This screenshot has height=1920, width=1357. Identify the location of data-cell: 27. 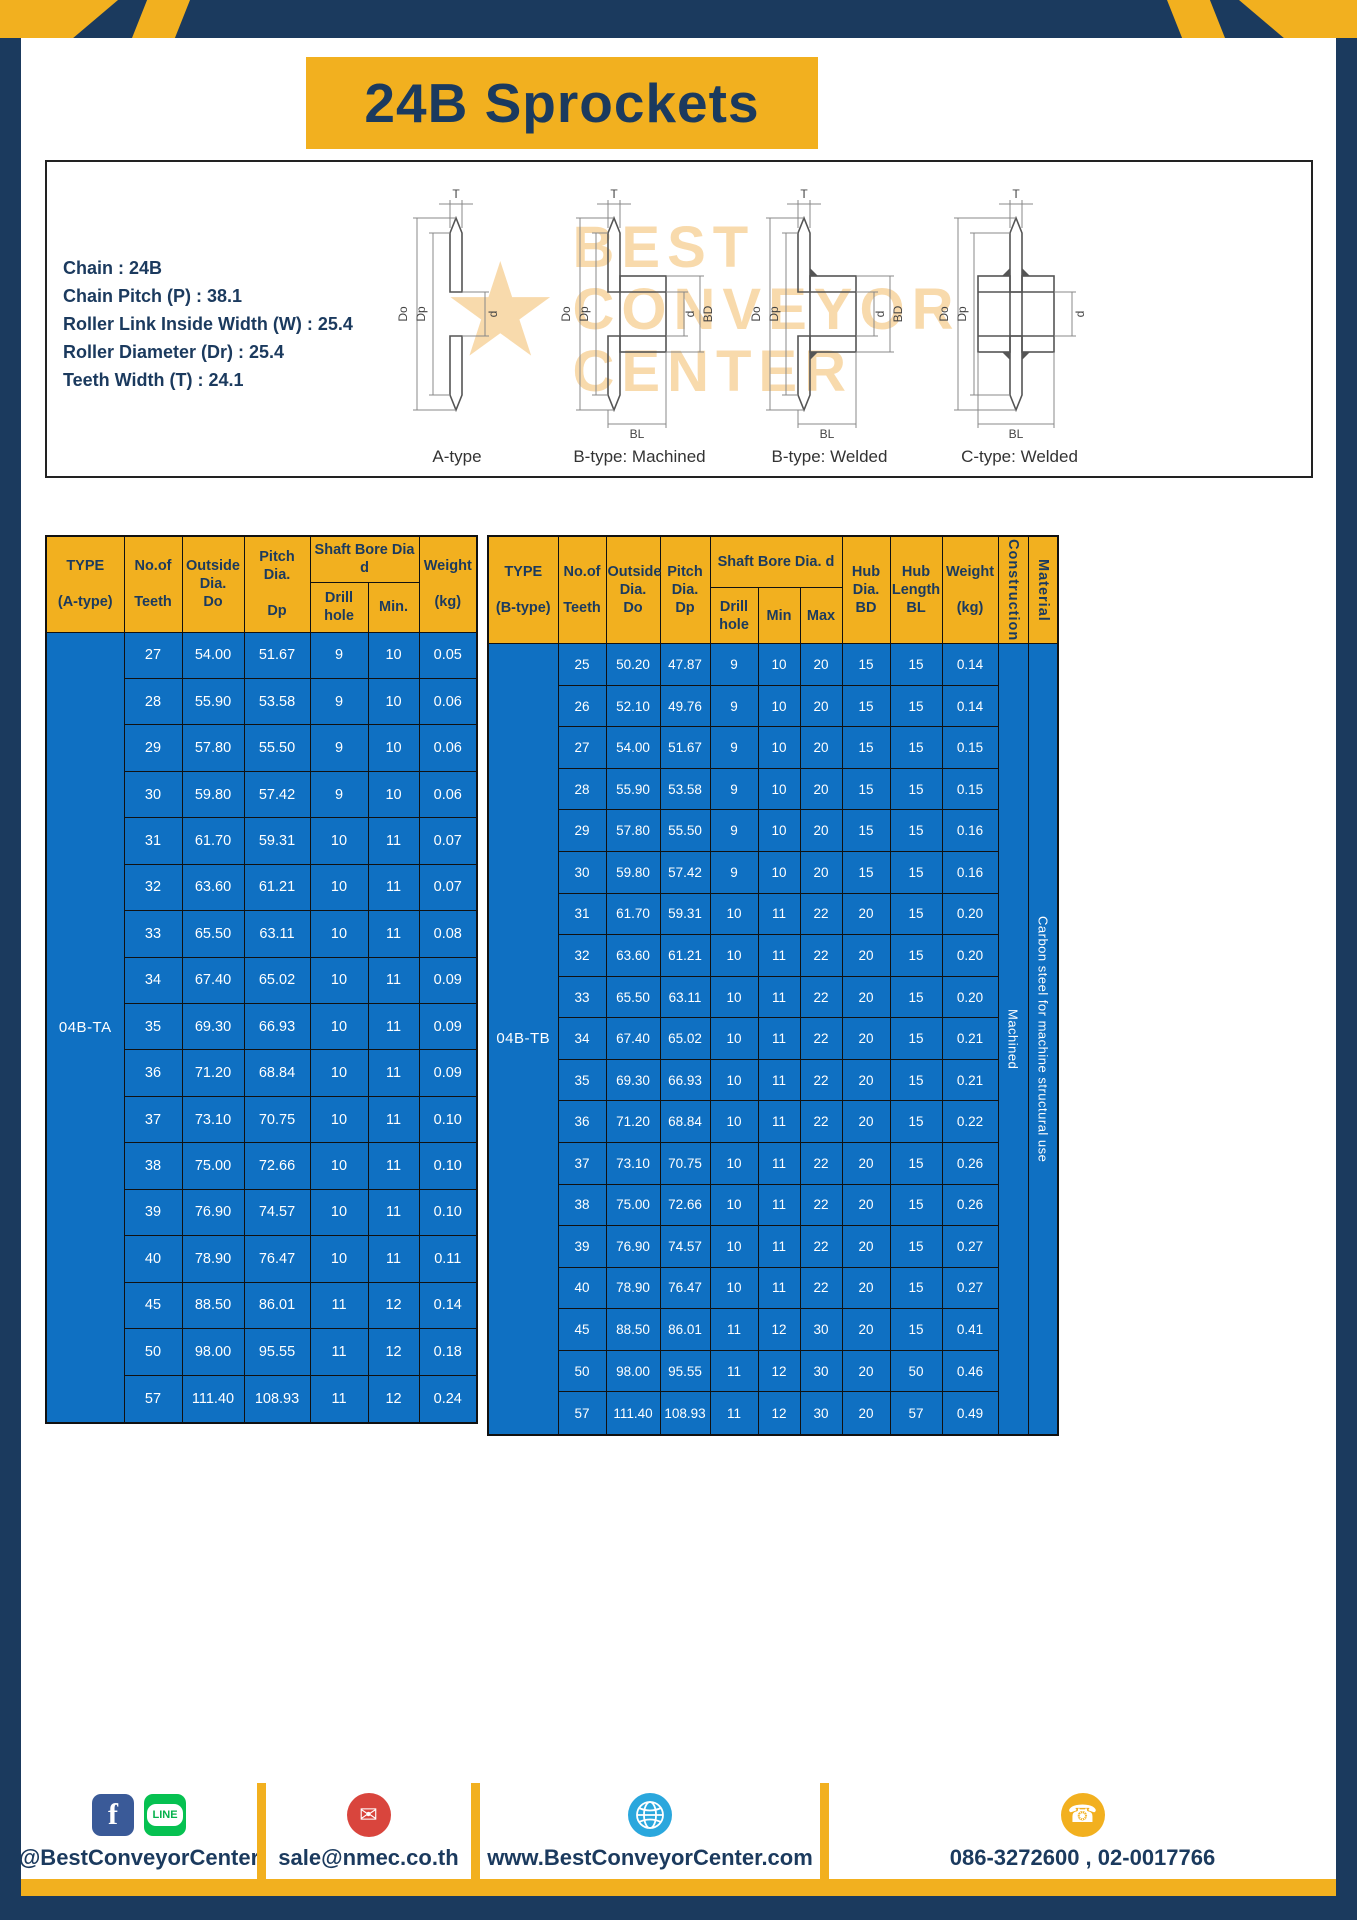
(153, 655).